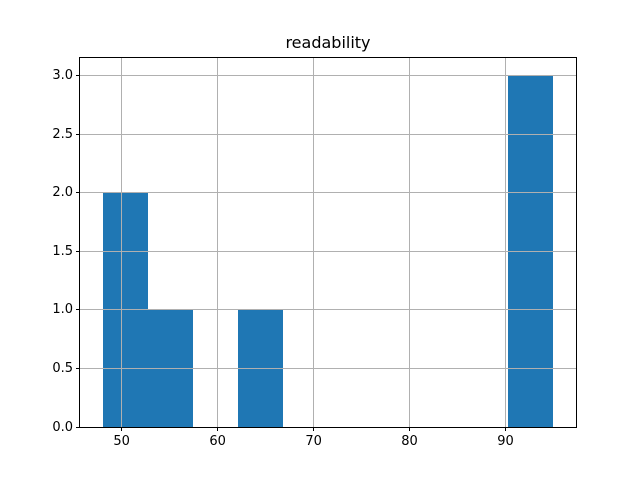 This screenshot has height=480, width=640. What do you see at coordinates (62, 368) in the screenshot?
I see `y-tick-label: 0.5` at bounding box center [62, 368].